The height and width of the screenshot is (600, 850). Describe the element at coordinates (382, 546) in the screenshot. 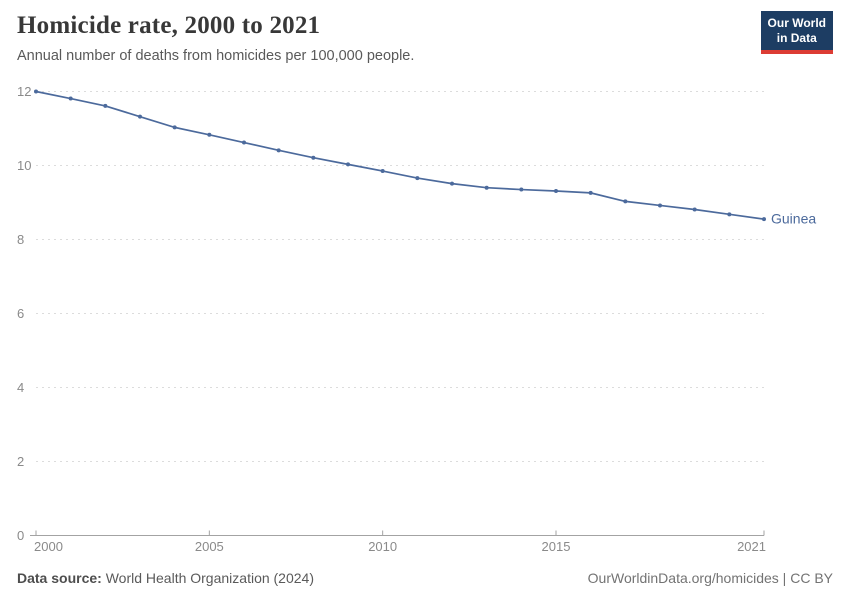

I see `x-tick-label: 2010` at that location.